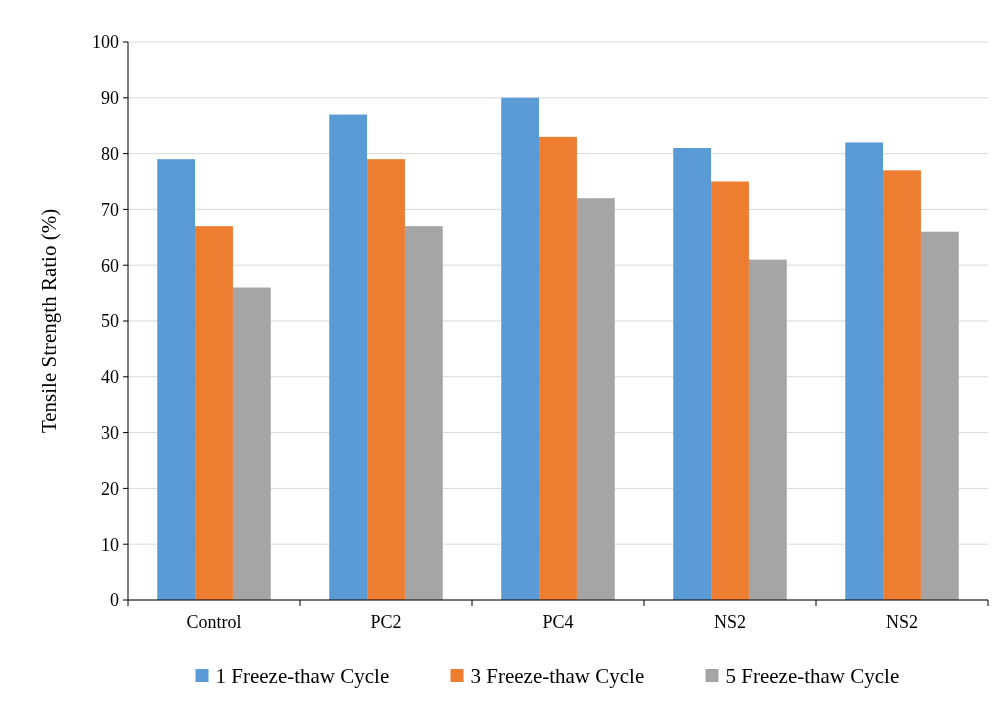 The width and height of the screenshot is (1004, 706). What do you see at coordinates (49, 321) in the screenshot?
I see `y-axis-title: Tensile Strength Ratio (%)` at bounding box center [49, 321].